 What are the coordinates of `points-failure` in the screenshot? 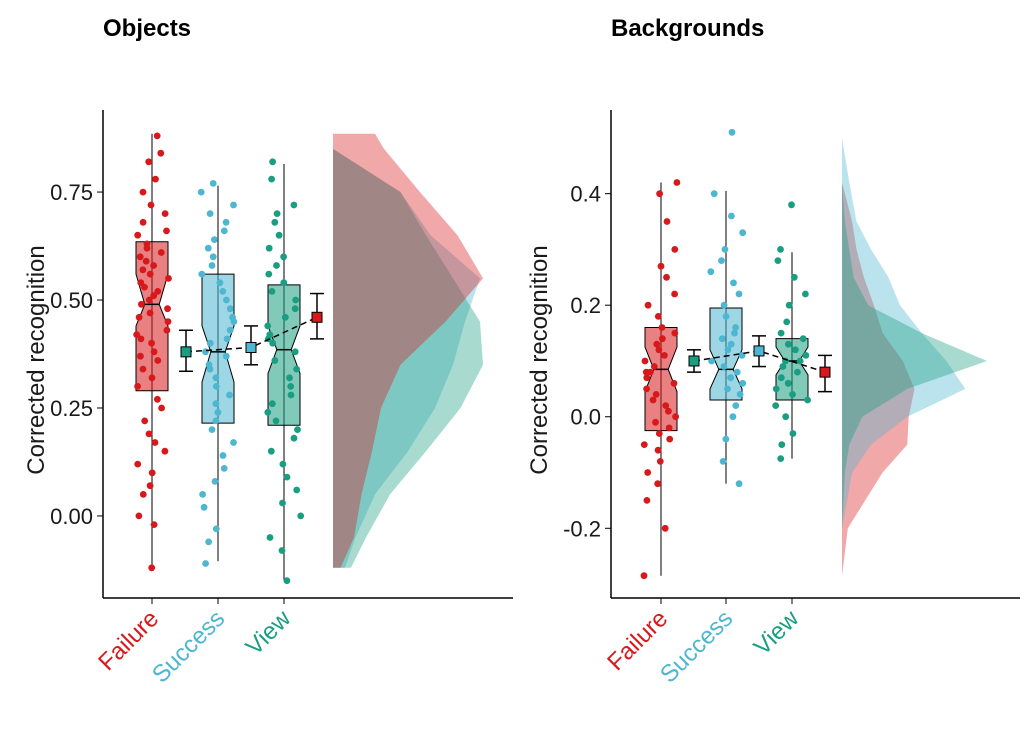 It's located at (152, 352).